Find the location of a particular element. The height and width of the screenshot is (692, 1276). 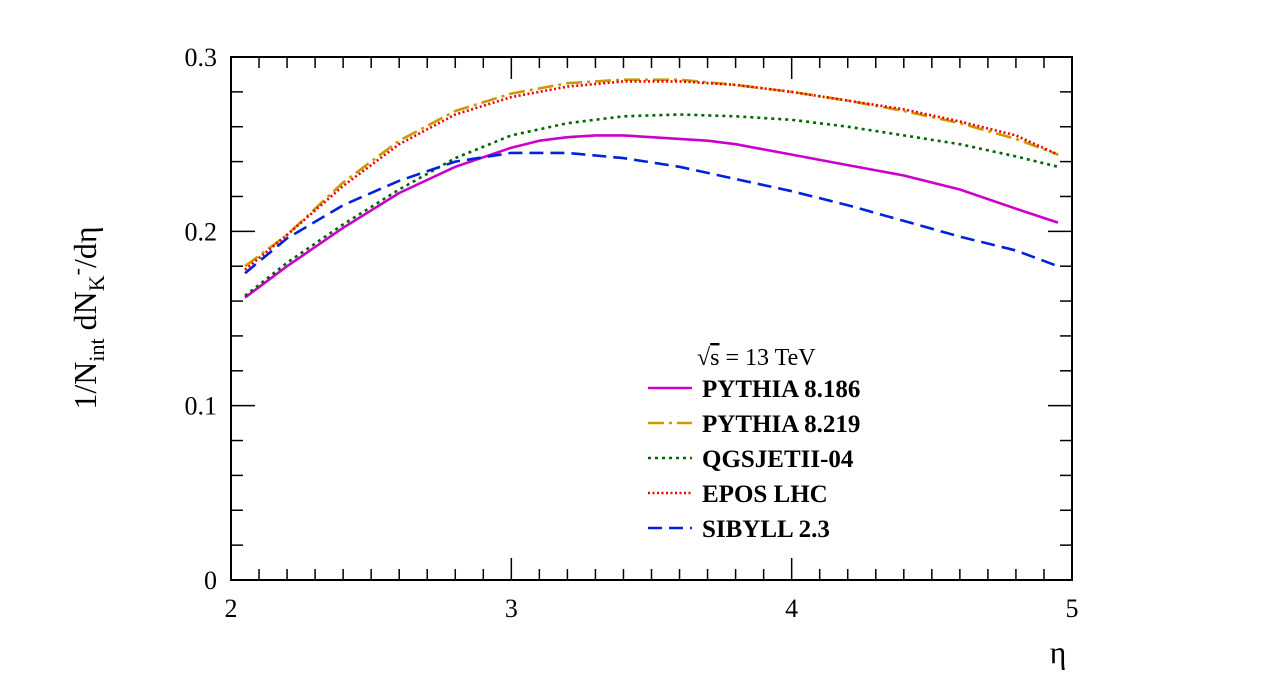

y-title-sub-k: K is located at coordinates (96, 283).